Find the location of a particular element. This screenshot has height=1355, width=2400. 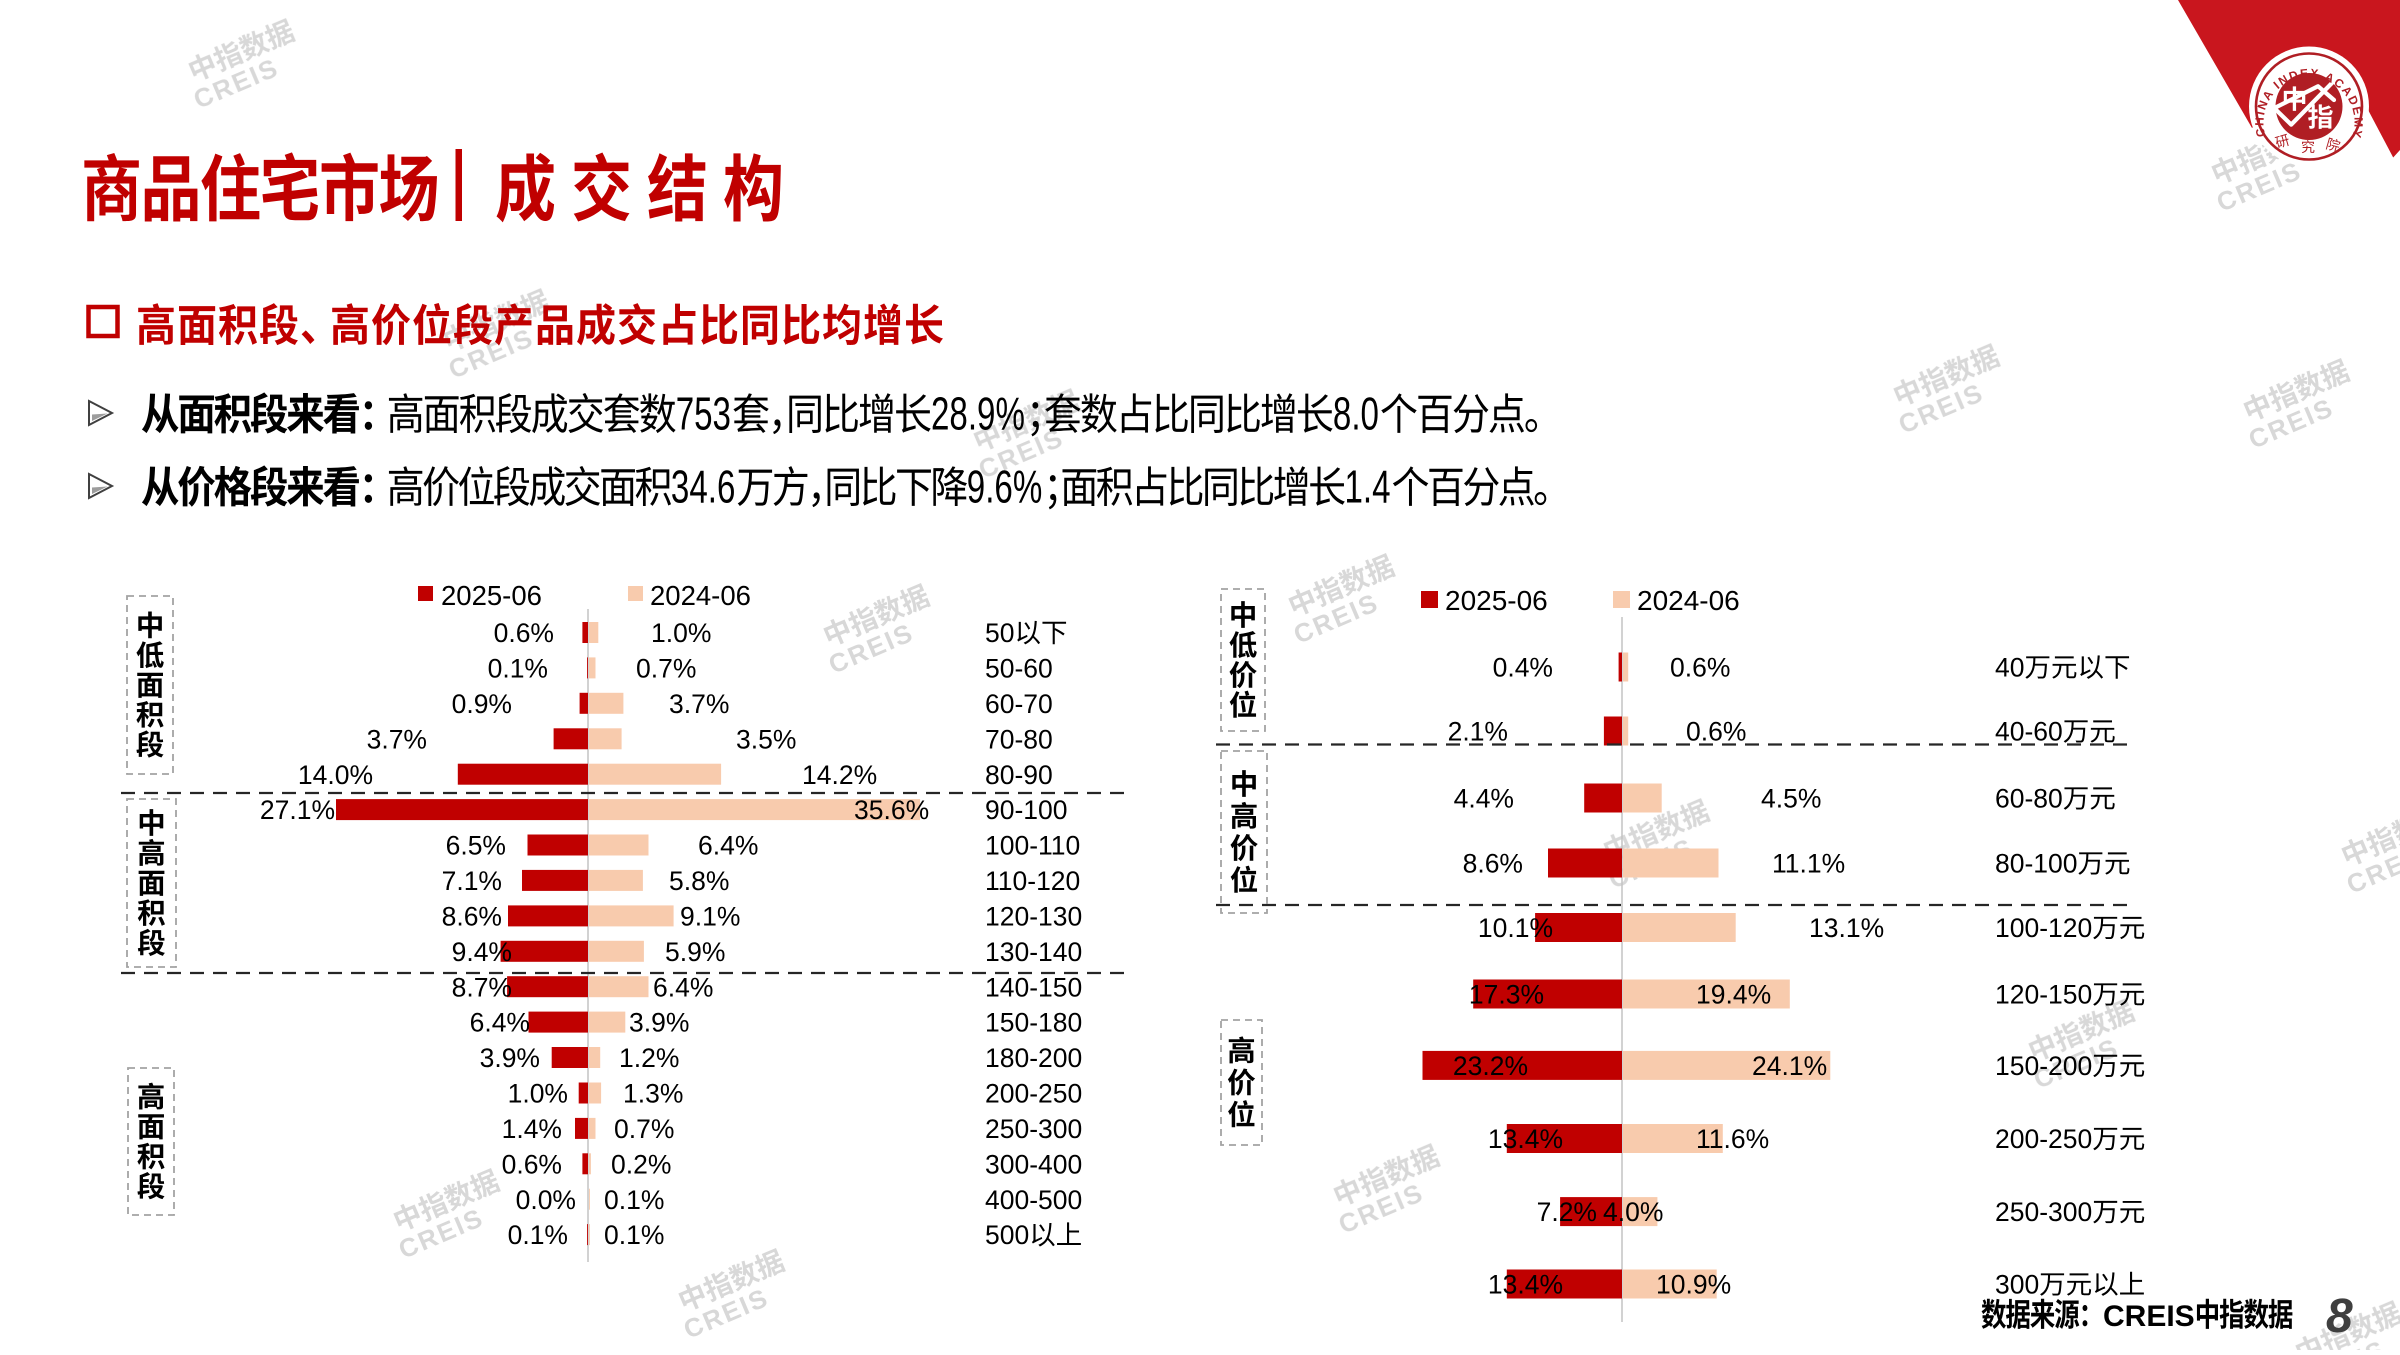

svg-text: 14.2% is located at coordinates (839, 775).